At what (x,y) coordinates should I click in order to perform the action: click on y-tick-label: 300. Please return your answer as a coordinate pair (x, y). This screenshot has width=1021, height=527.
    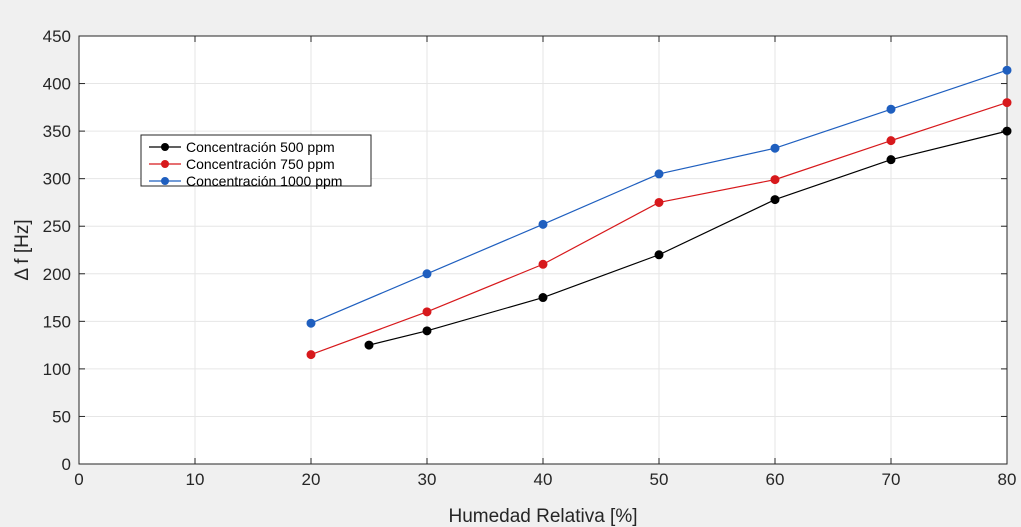
    Looking at the image, I should click on (57, 179).